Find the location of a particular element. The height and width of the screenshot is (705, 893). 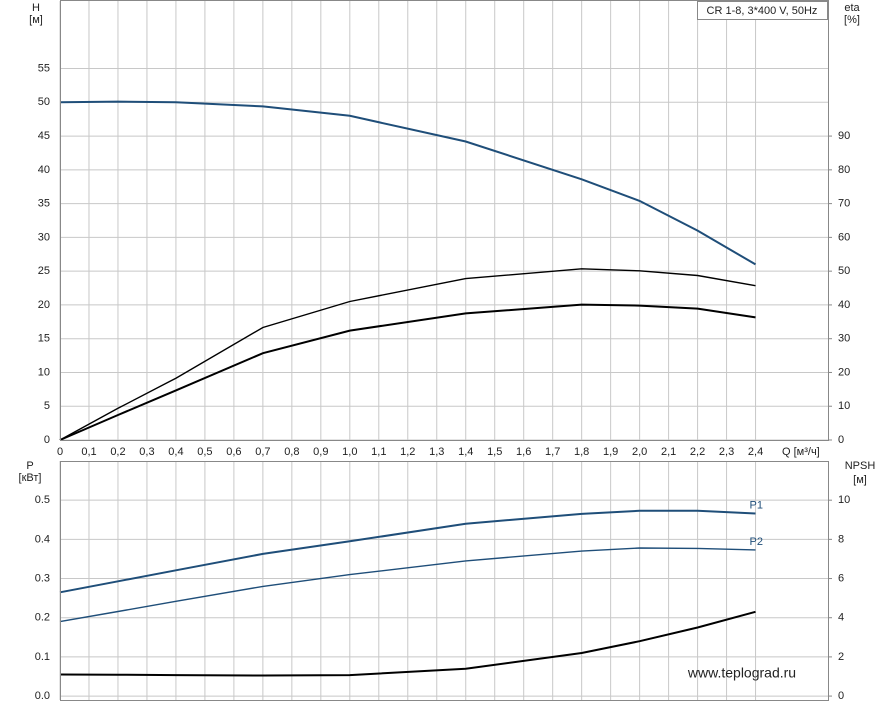

y-tick-label: 10 is located at coordinates (44, 372).